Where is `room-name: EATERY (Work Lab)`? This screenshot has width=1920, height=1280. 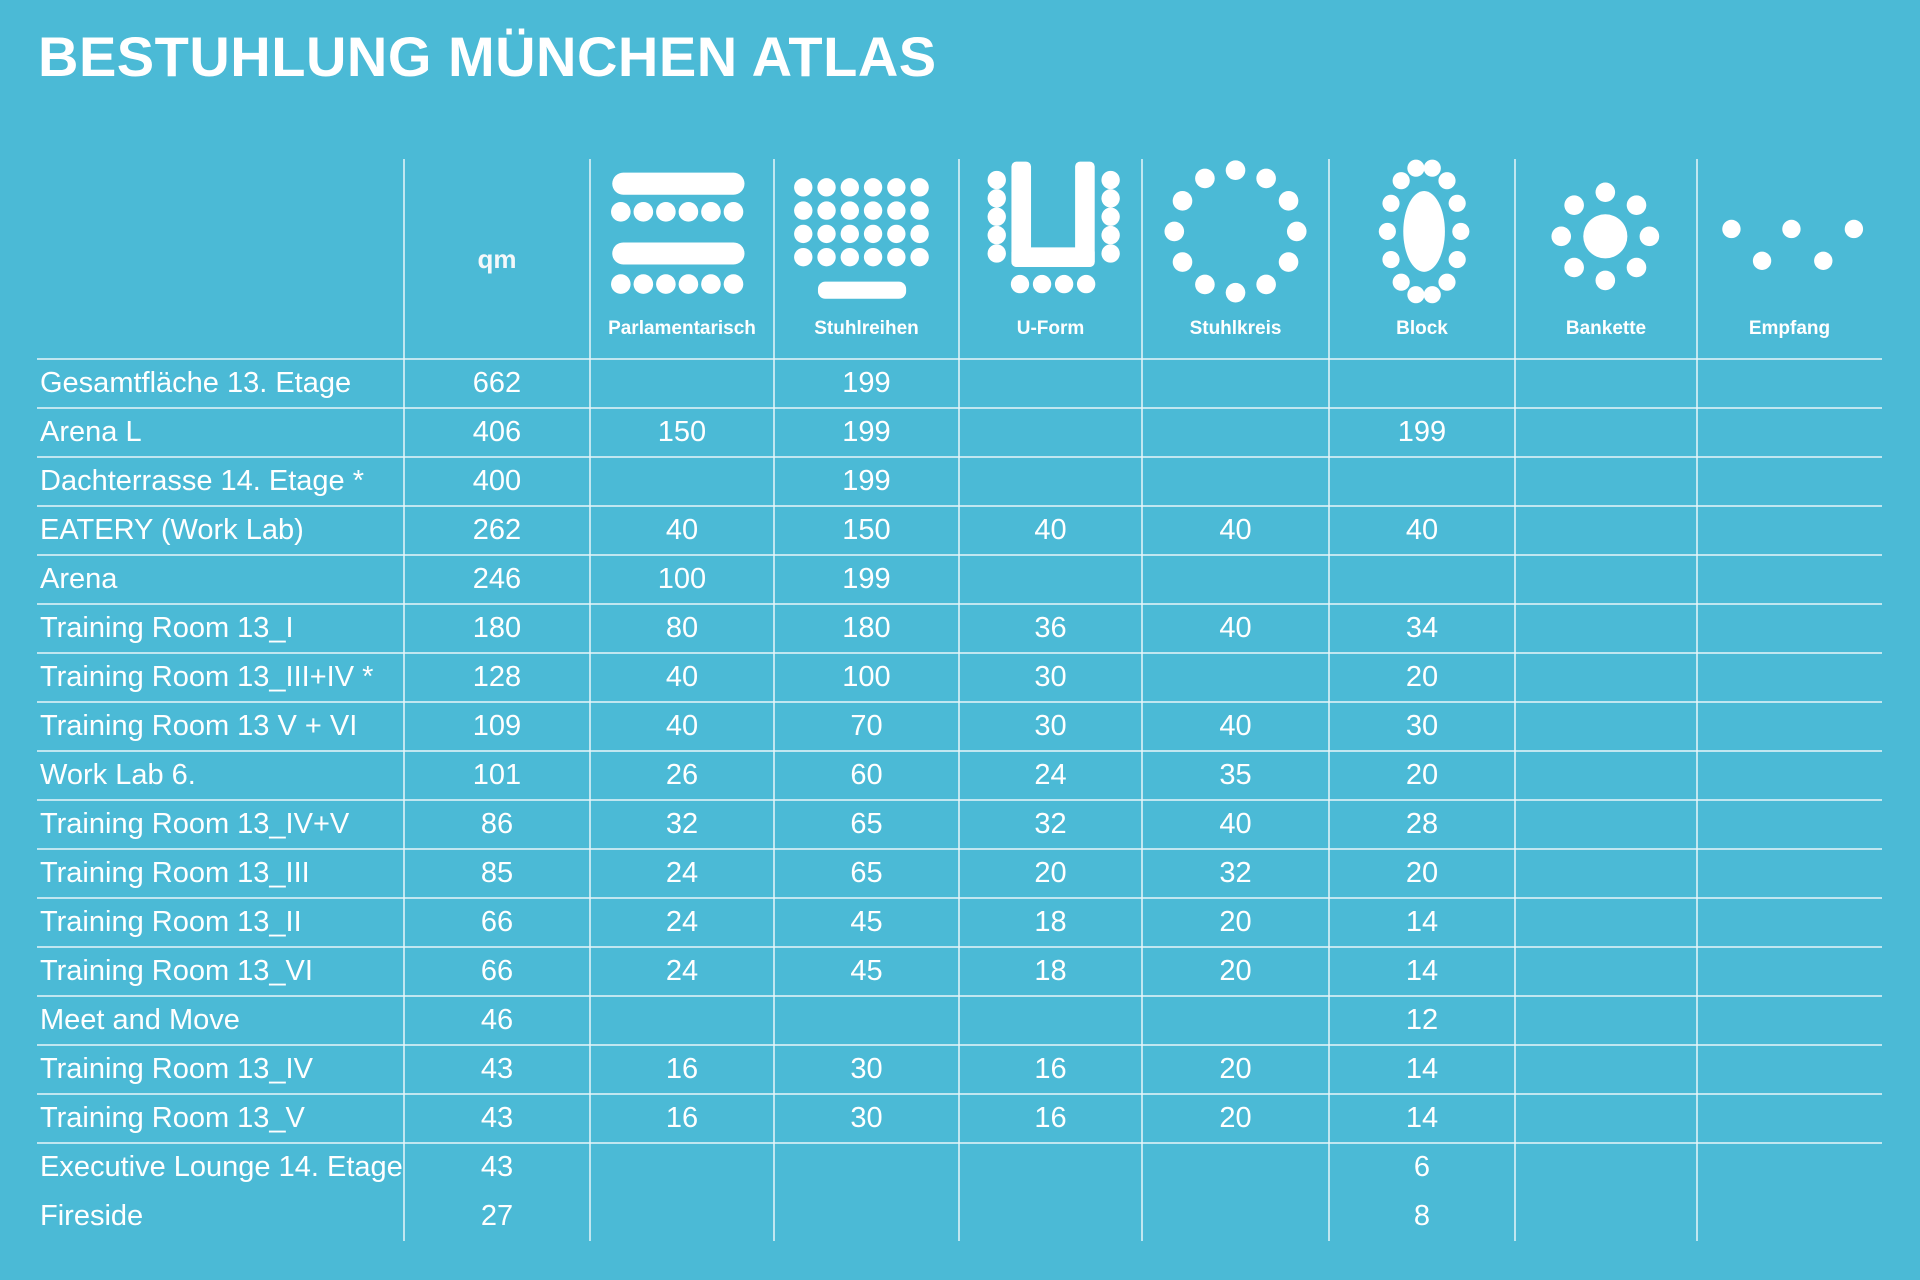 room-name: EATERY (Work Lab) is located at coordinates (172, 530).